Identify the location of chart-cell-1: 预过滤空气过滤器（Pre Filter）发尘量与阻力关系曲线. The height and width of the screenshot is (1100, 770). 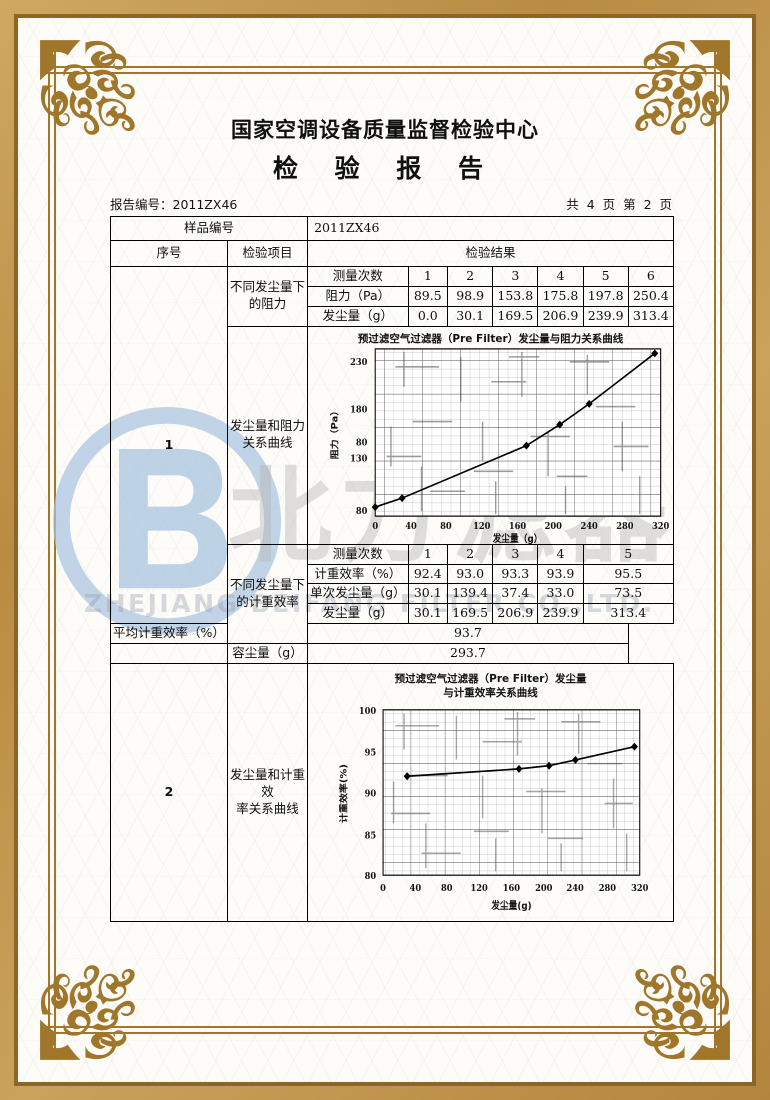
(490, 435).